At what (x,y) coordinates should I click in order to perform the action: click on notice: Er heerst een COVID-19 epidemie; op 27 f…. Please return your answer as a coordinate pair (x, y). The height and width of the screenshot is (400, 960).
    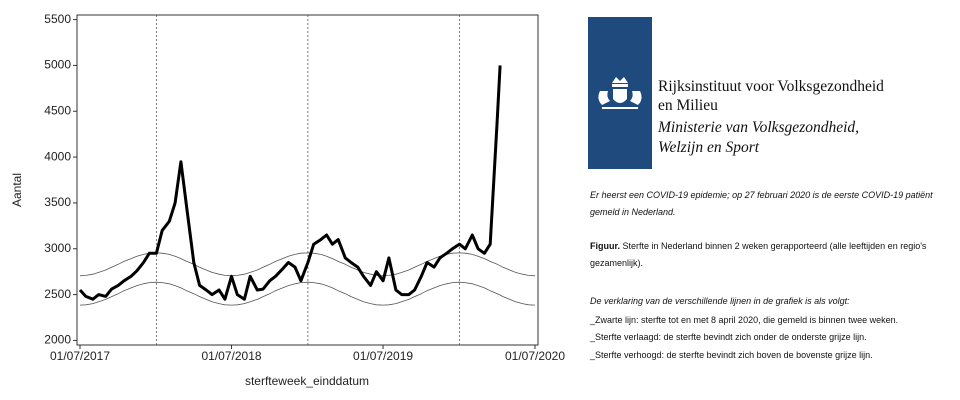
    Looking at the image, I should click on (761, 203).